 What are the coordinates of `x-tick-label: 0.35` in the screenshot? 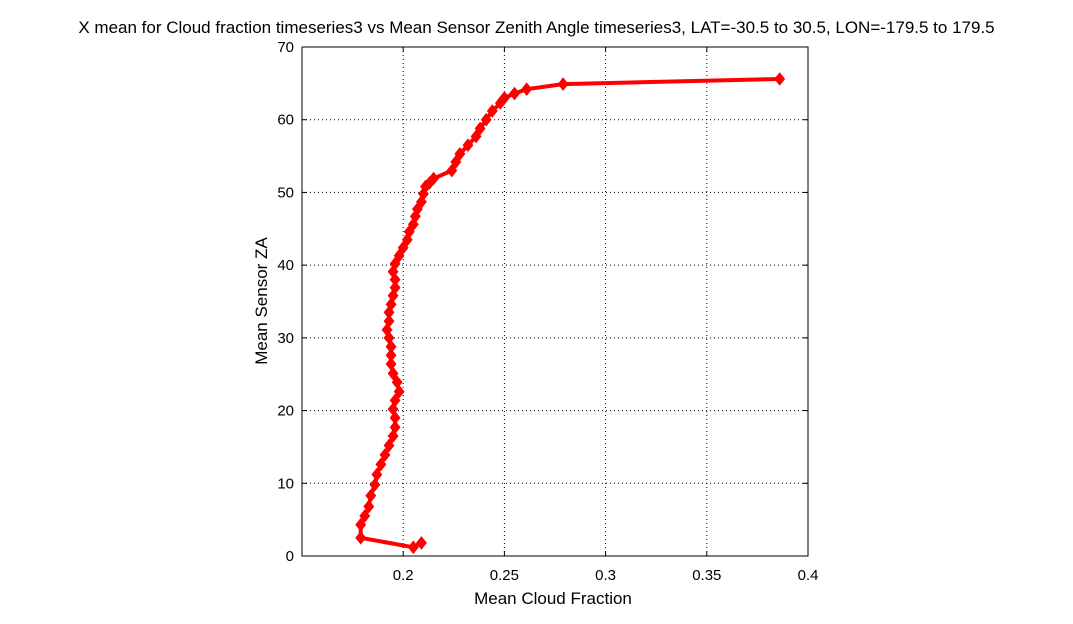 It's located at (706, 575).